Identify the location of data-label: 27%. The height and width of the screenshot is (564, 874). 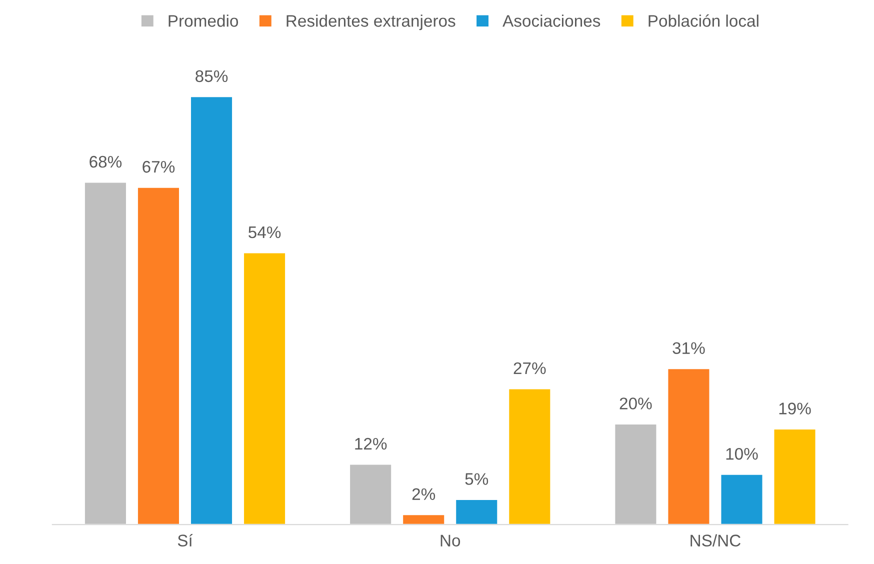
(530, 368).